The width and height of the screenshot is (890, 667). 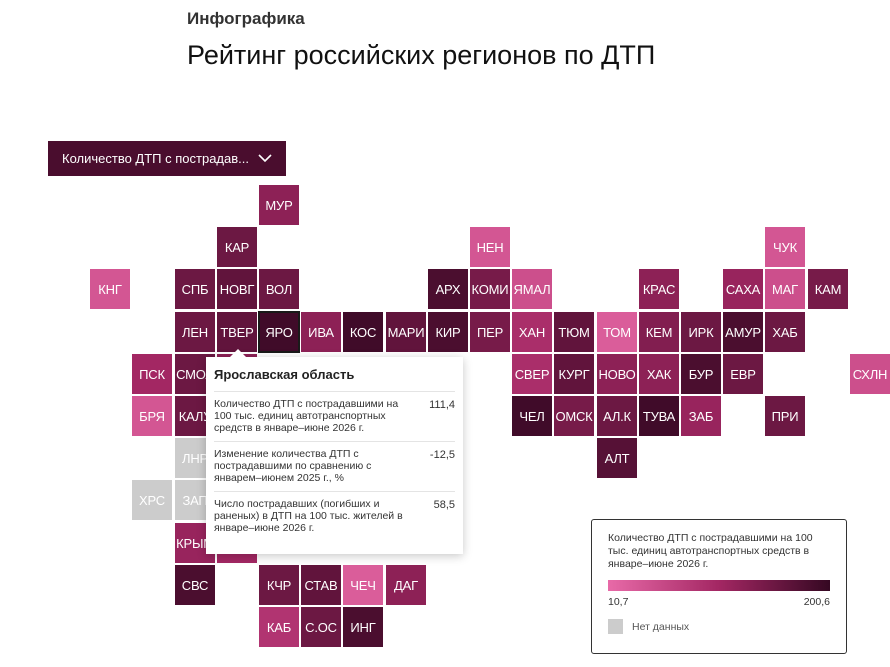 I want to click on chevron-down-icon, so click(x=265, y=158).